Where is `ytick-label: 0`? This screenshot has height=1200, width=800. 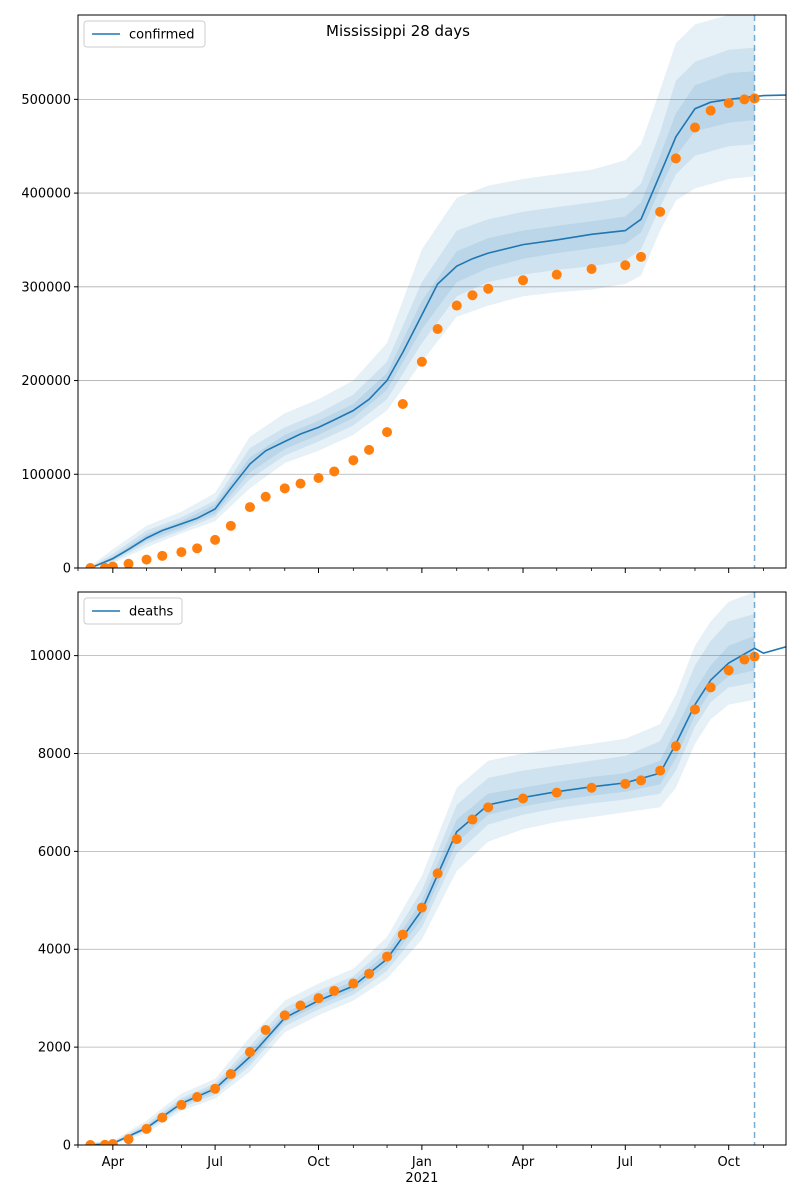
ytick-label: 0 is located at coordinates (67, 569).